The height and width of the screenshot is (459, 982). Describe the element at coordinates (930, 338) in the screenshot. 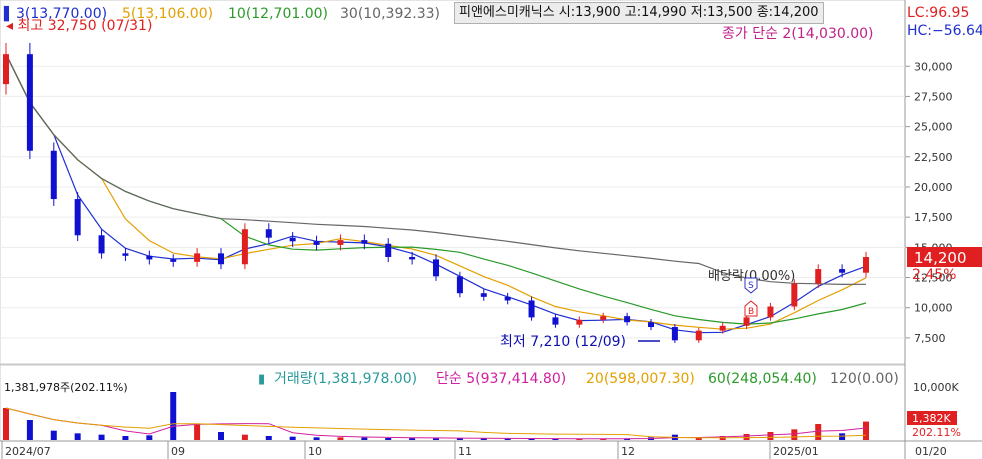

I see `price-tick-label: 7,500` at that location.